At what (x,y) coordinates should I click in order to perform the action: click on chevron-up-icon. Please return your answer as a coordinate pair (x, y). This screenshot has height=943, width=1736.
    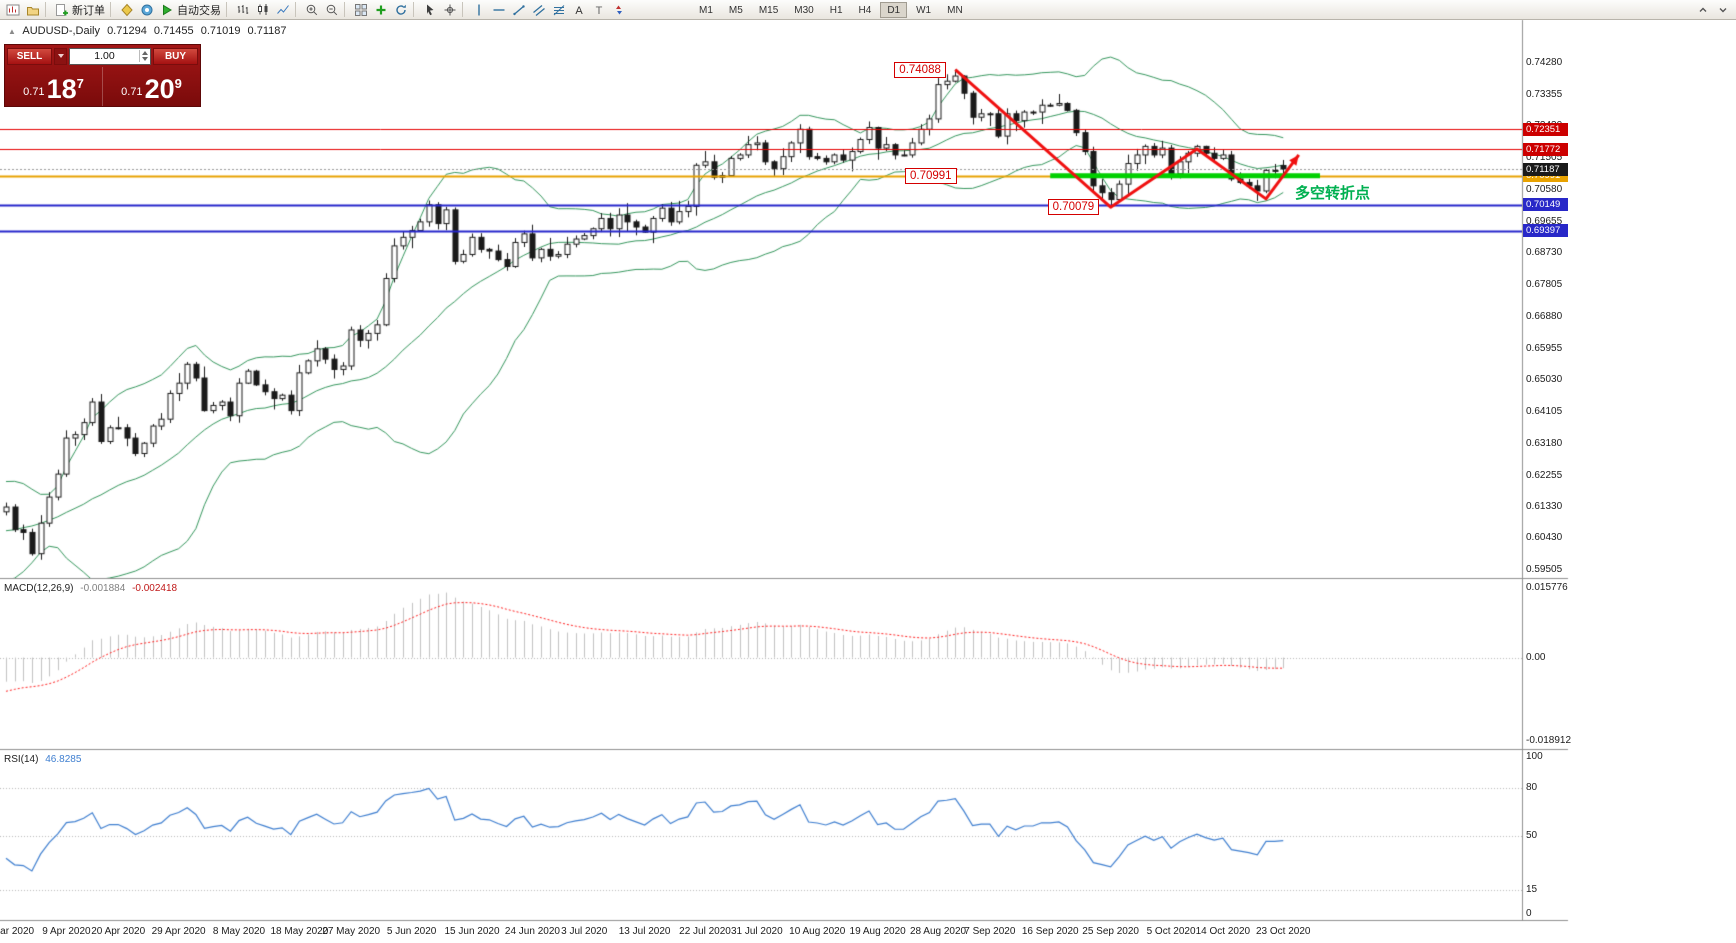
    Looking at the image, I should click on (1703, 9).